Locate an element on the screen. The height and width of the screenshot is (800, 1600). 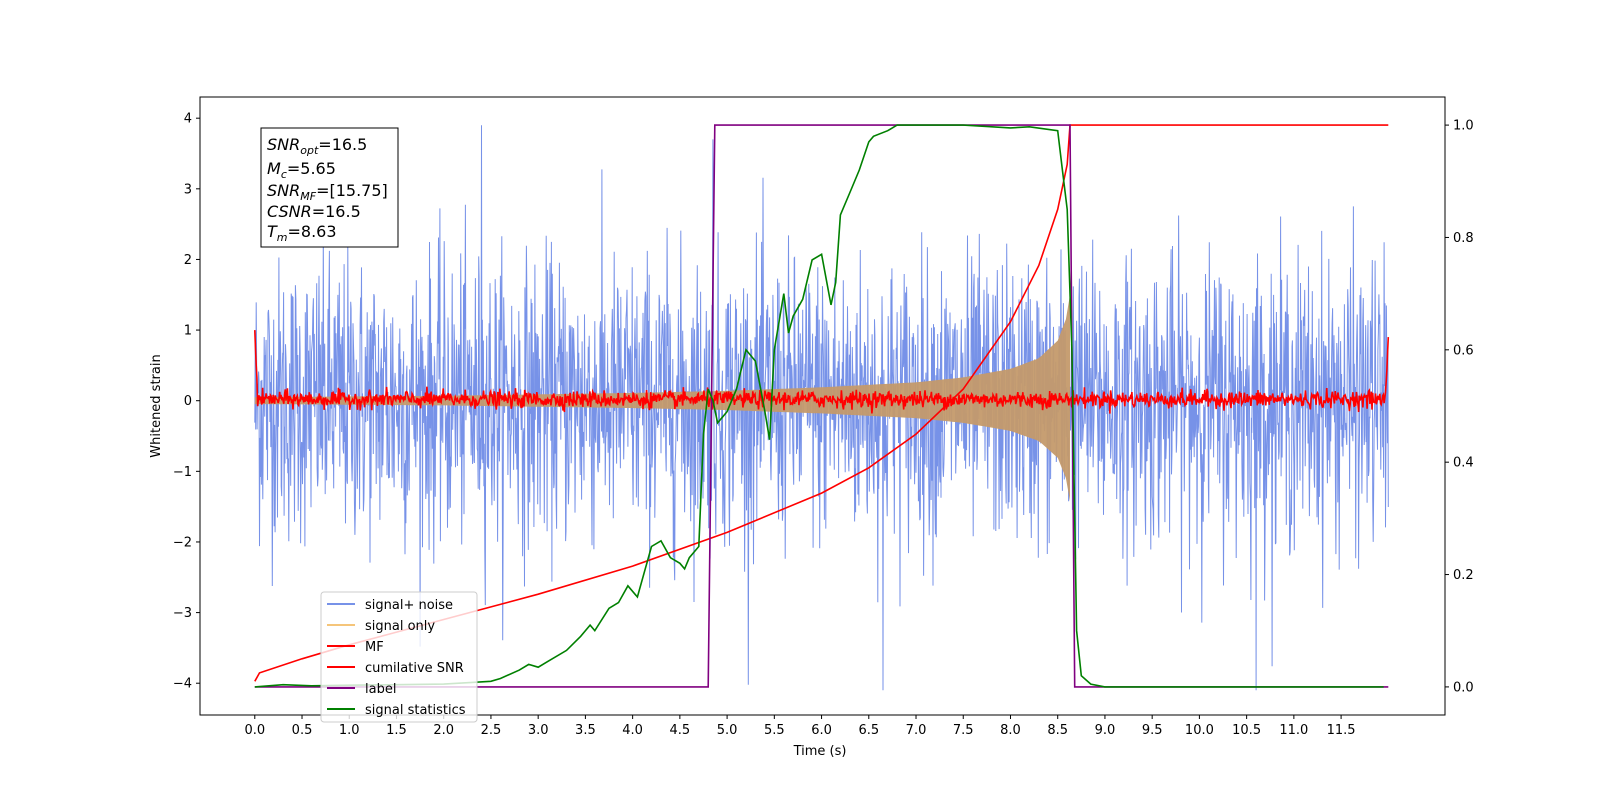
legend-entry-cumilative-snr: cumilative SNR is located at coordinates (395, 668).